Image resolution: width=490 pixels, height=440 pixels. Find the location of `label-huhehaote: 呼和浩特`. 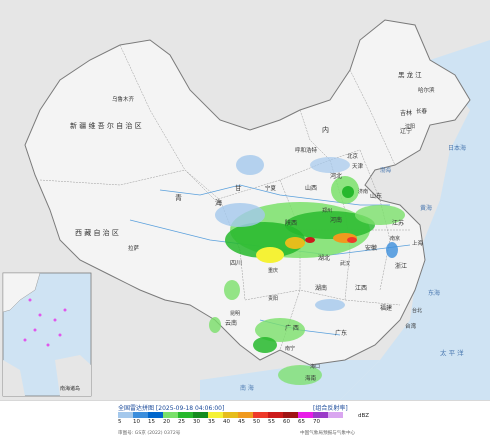

label-huhehaote: 呼和浩特 is located at coordinates (306, 150).